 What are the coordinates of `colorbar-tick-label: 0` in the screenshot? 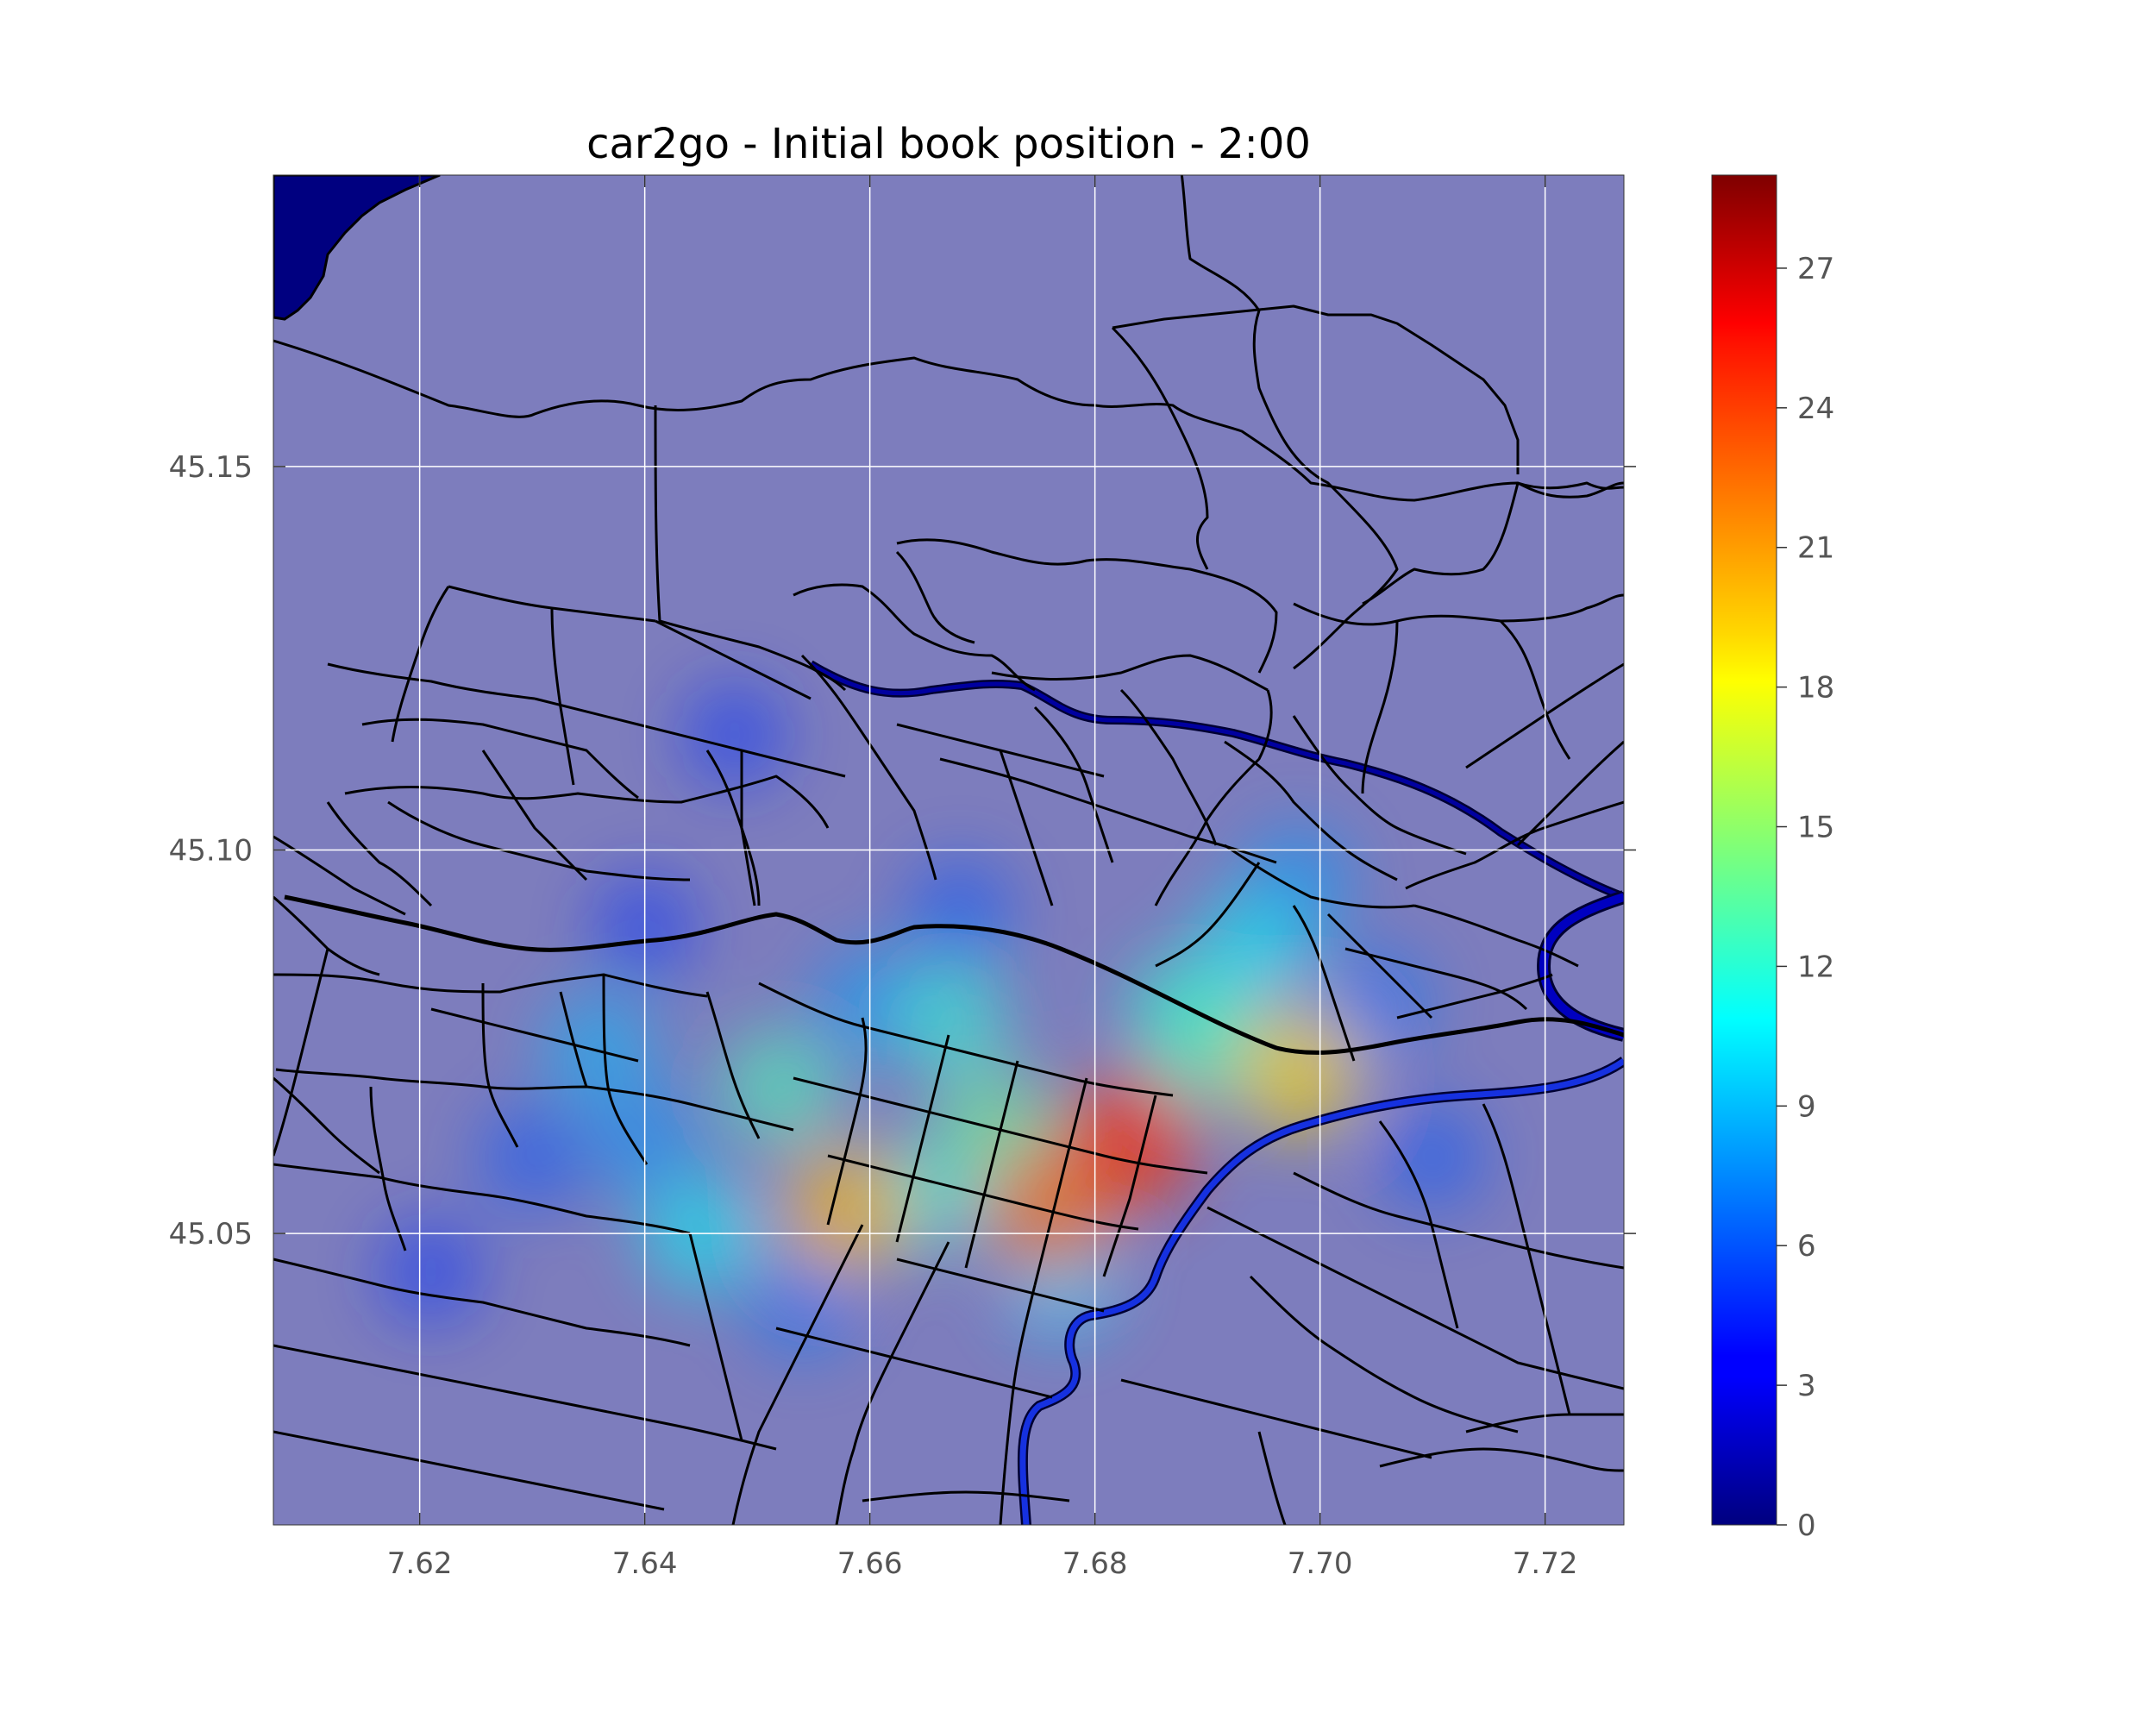 It's located at (1807, 1526).